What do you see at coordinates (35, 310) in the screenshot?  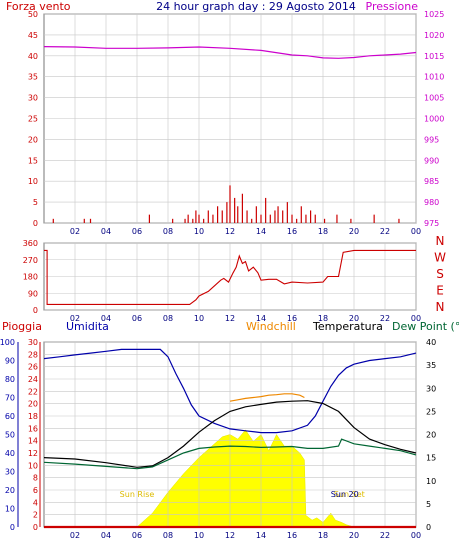 I see `direction-y-tick-0: 0` at bounding box center [35, 310].